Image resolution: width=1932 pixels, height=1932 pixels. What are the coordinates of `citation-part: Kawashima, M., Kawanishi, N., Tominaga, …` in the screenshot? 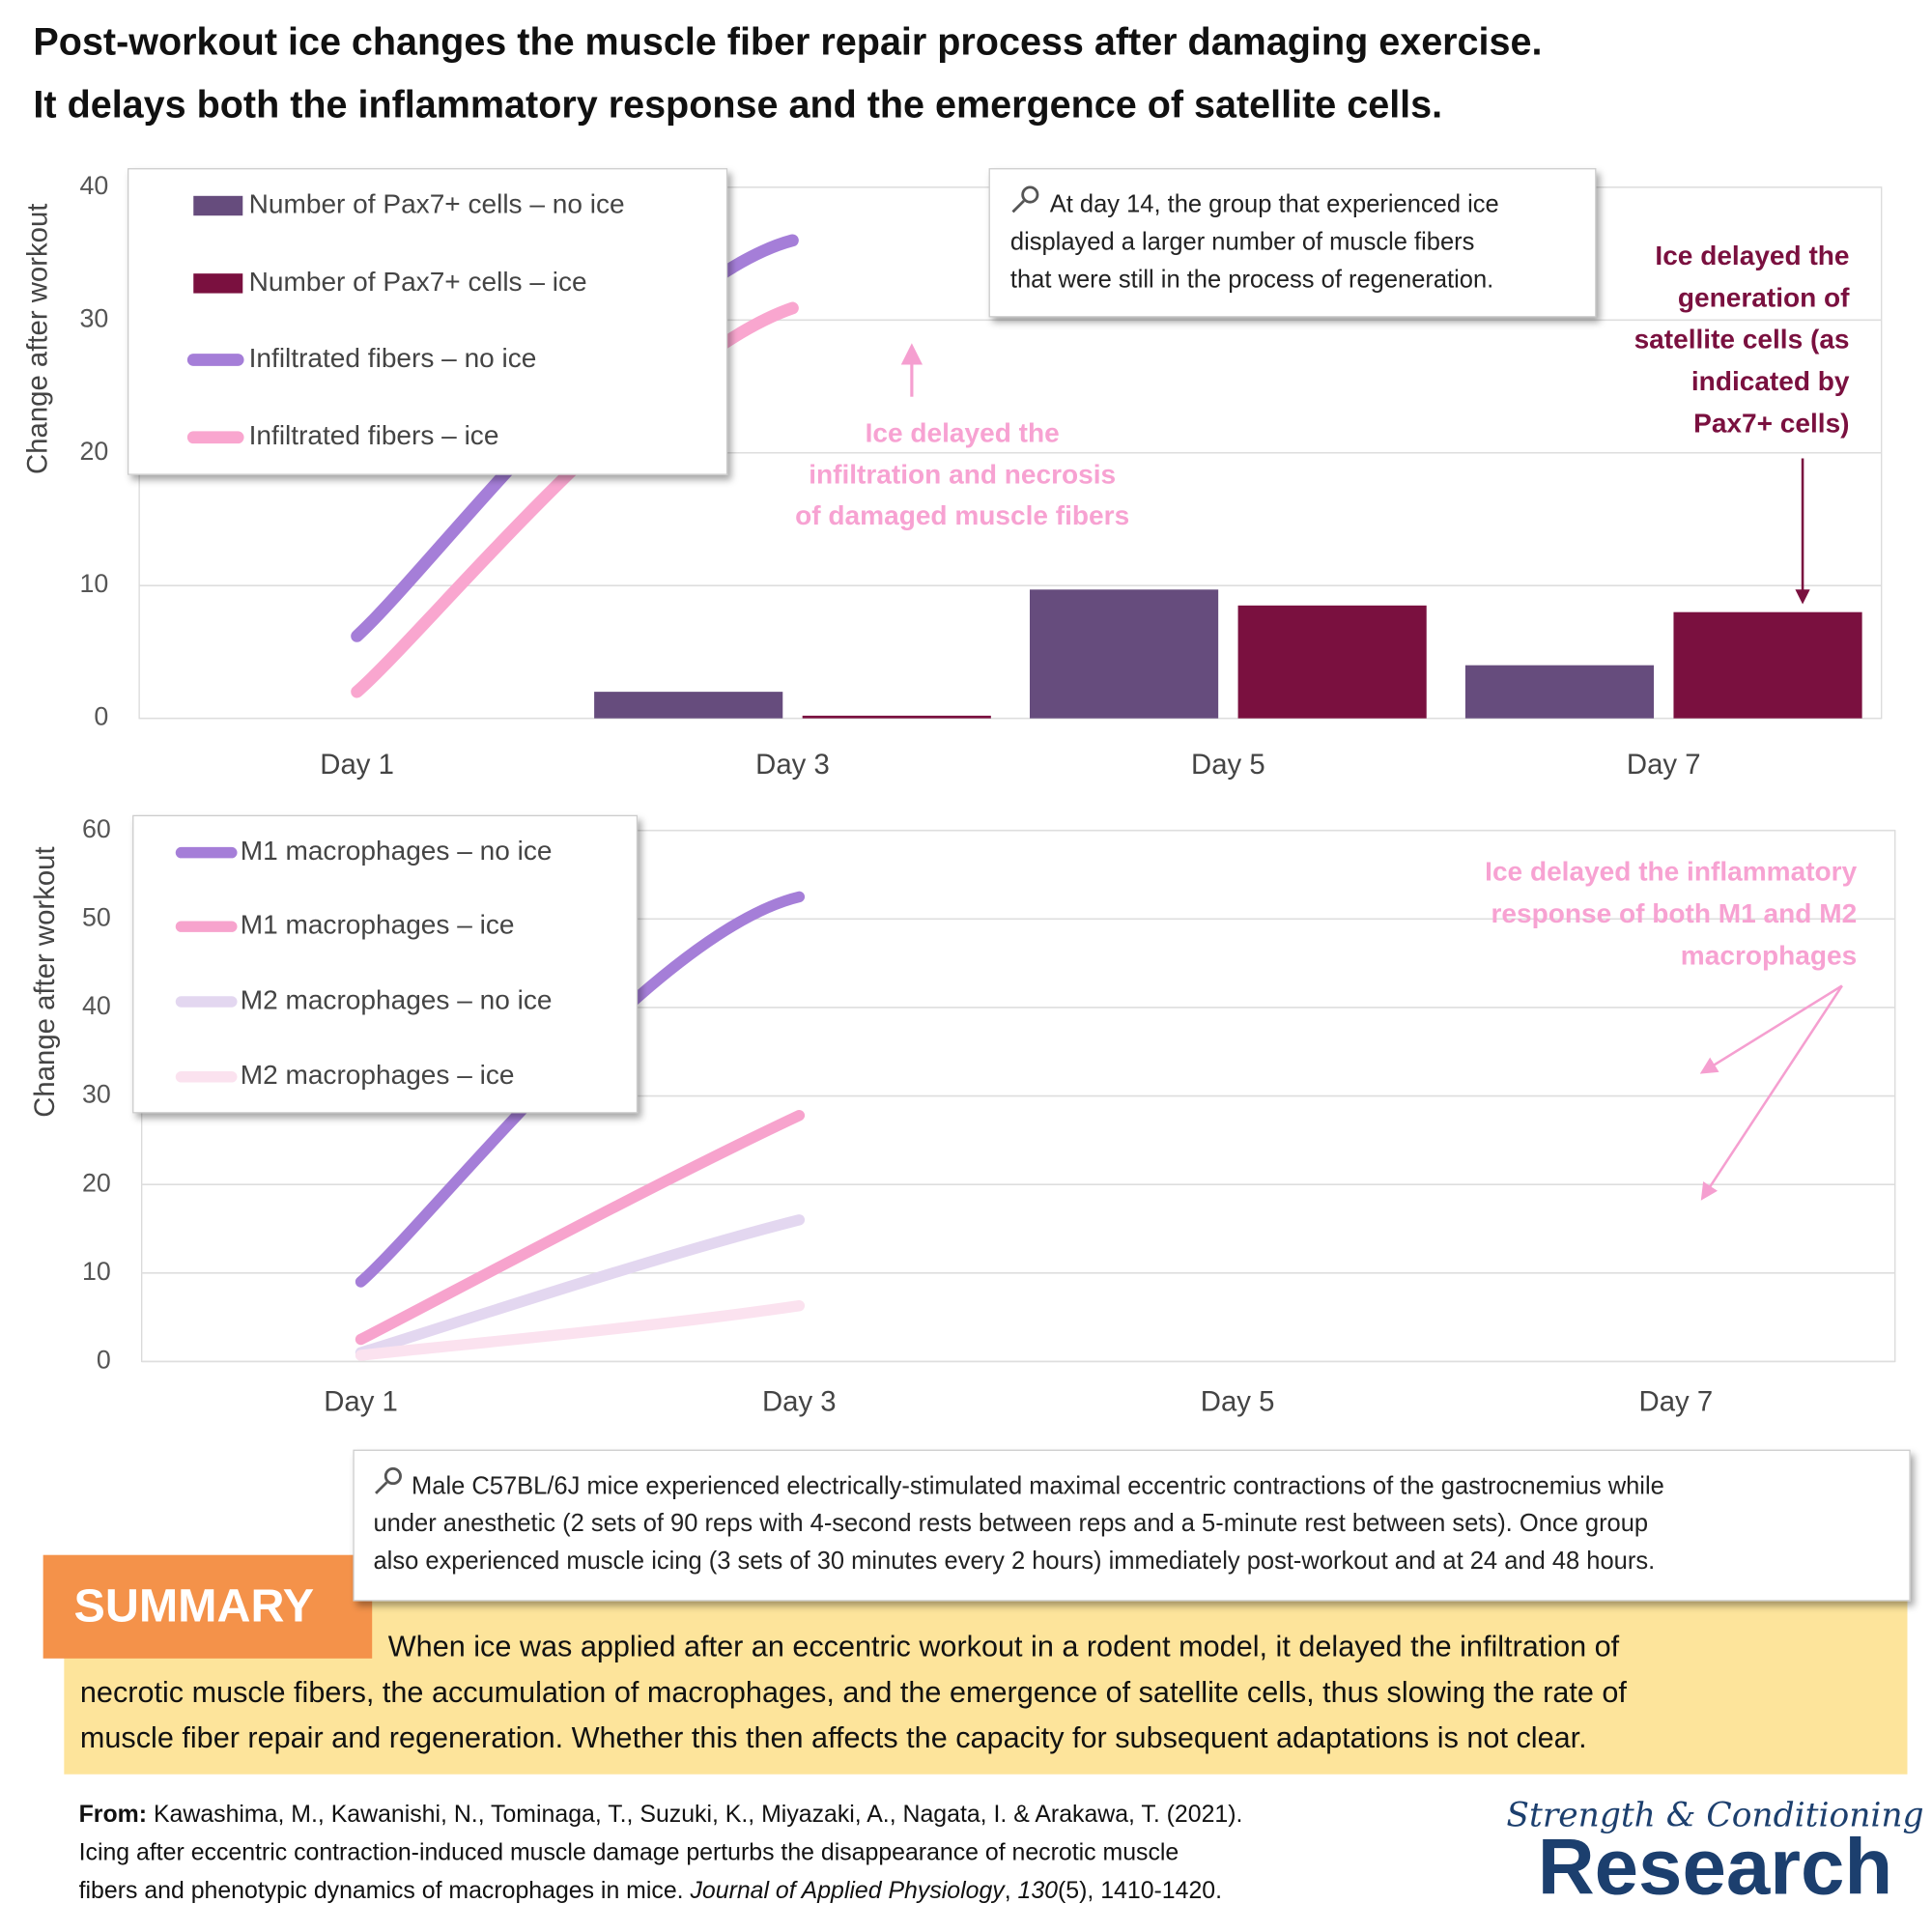 It's located at (694, 1813).